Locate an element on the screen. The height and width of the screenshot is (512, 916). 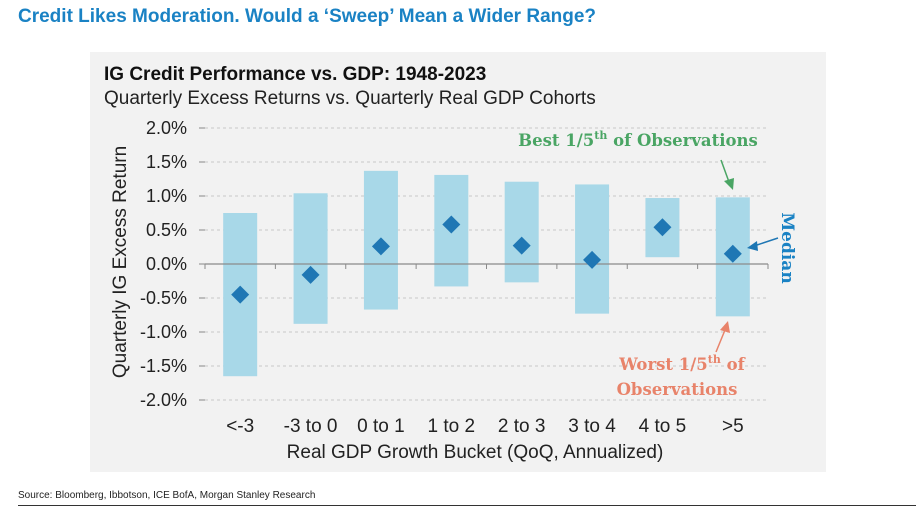
y-tick-label: -1.0% is located at coordinates (163, 332).